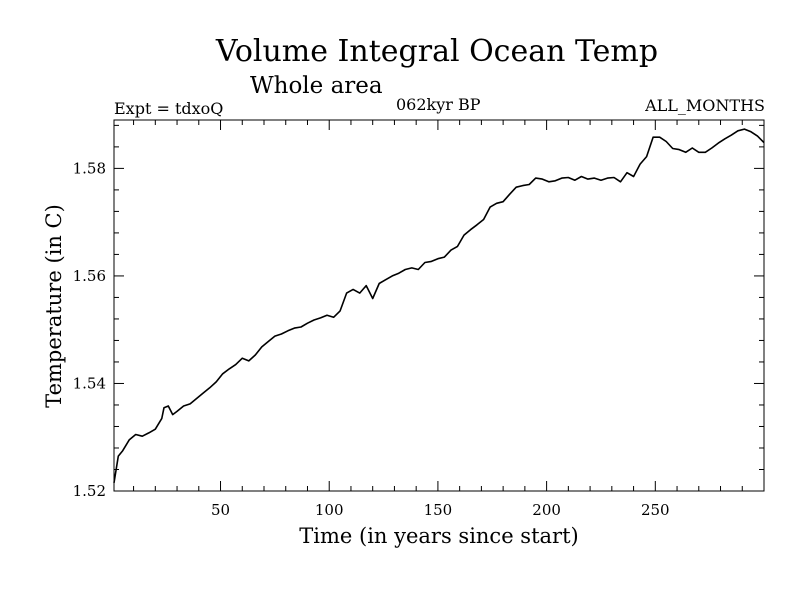 The image size is (800, 600). I want to click on chart-subtitle: Whole area, so click(316, 86).